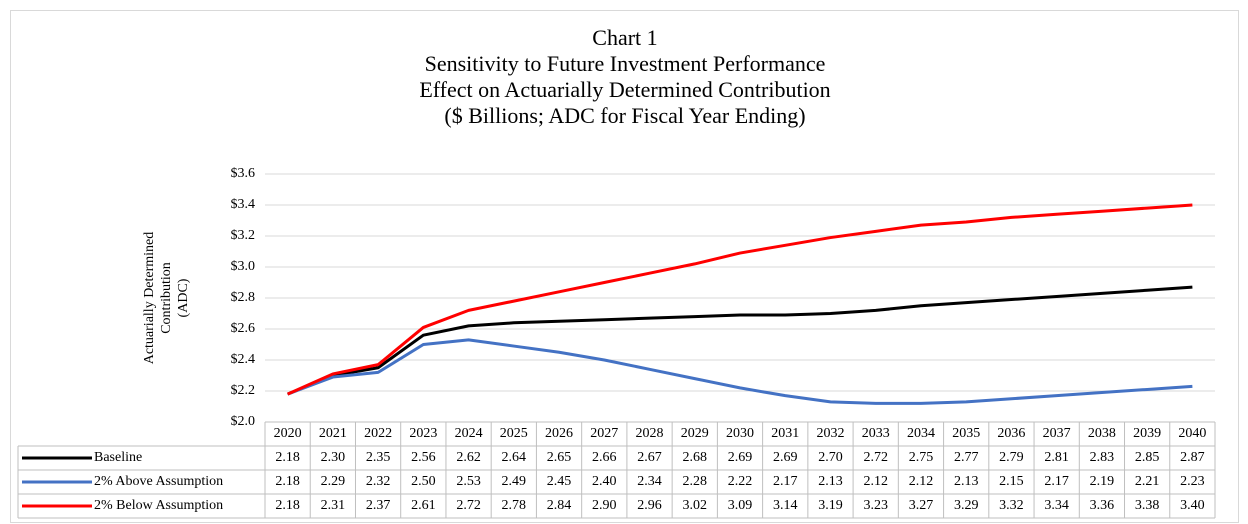 This screenshot has width=1248, height=524. Describe the element at coordinates (1192, 505) in the screenshot. I see `table-value: 3.40` at that location.